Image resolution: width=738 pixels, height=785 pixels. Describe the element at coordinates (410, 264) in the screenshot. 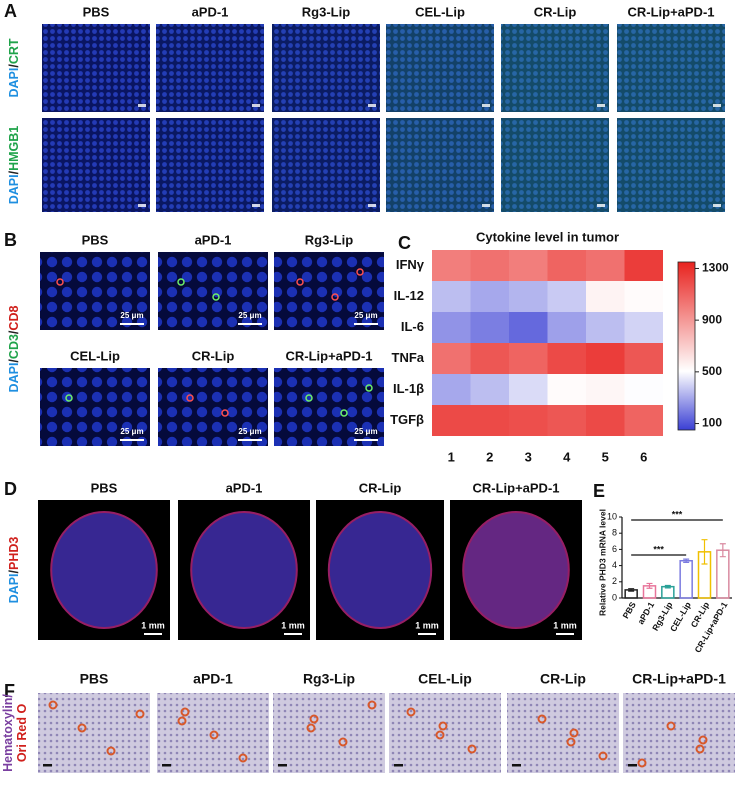

I see `heatmap-row-label: IFNγ` at that location.